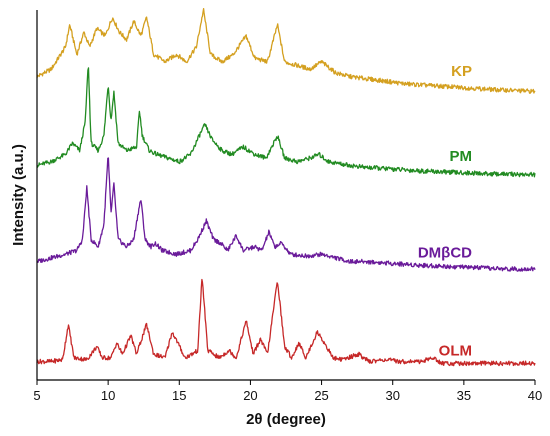 The height and width of the screenshot is (436, 550). Describe the element at coordinates (445, 211) in the screenshot. I see `series-labels: KP PM DMβCD OLM` at that location.